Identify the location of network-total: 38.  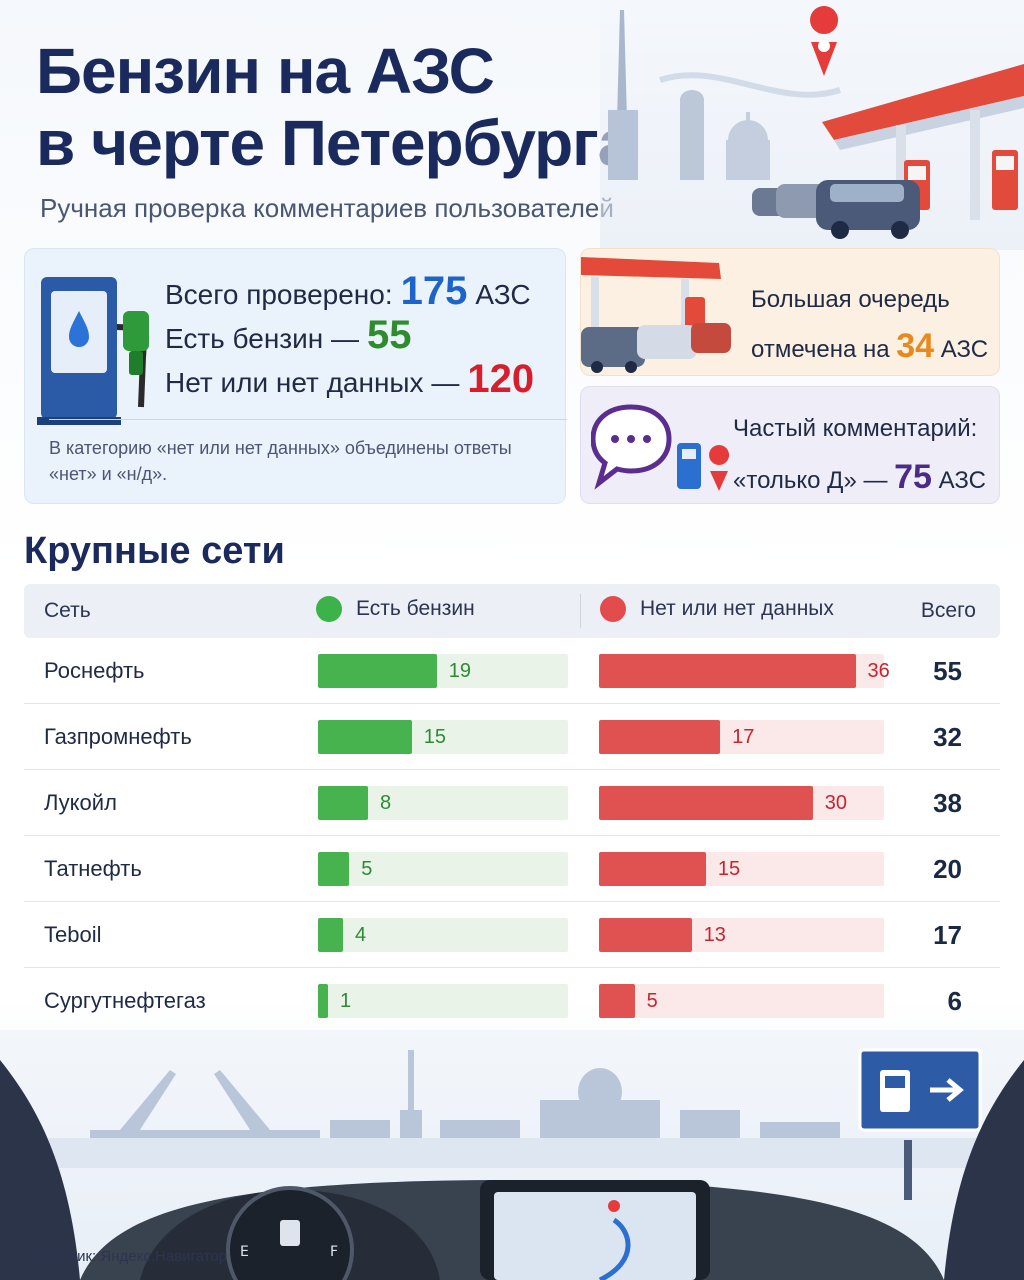
(947, 803).